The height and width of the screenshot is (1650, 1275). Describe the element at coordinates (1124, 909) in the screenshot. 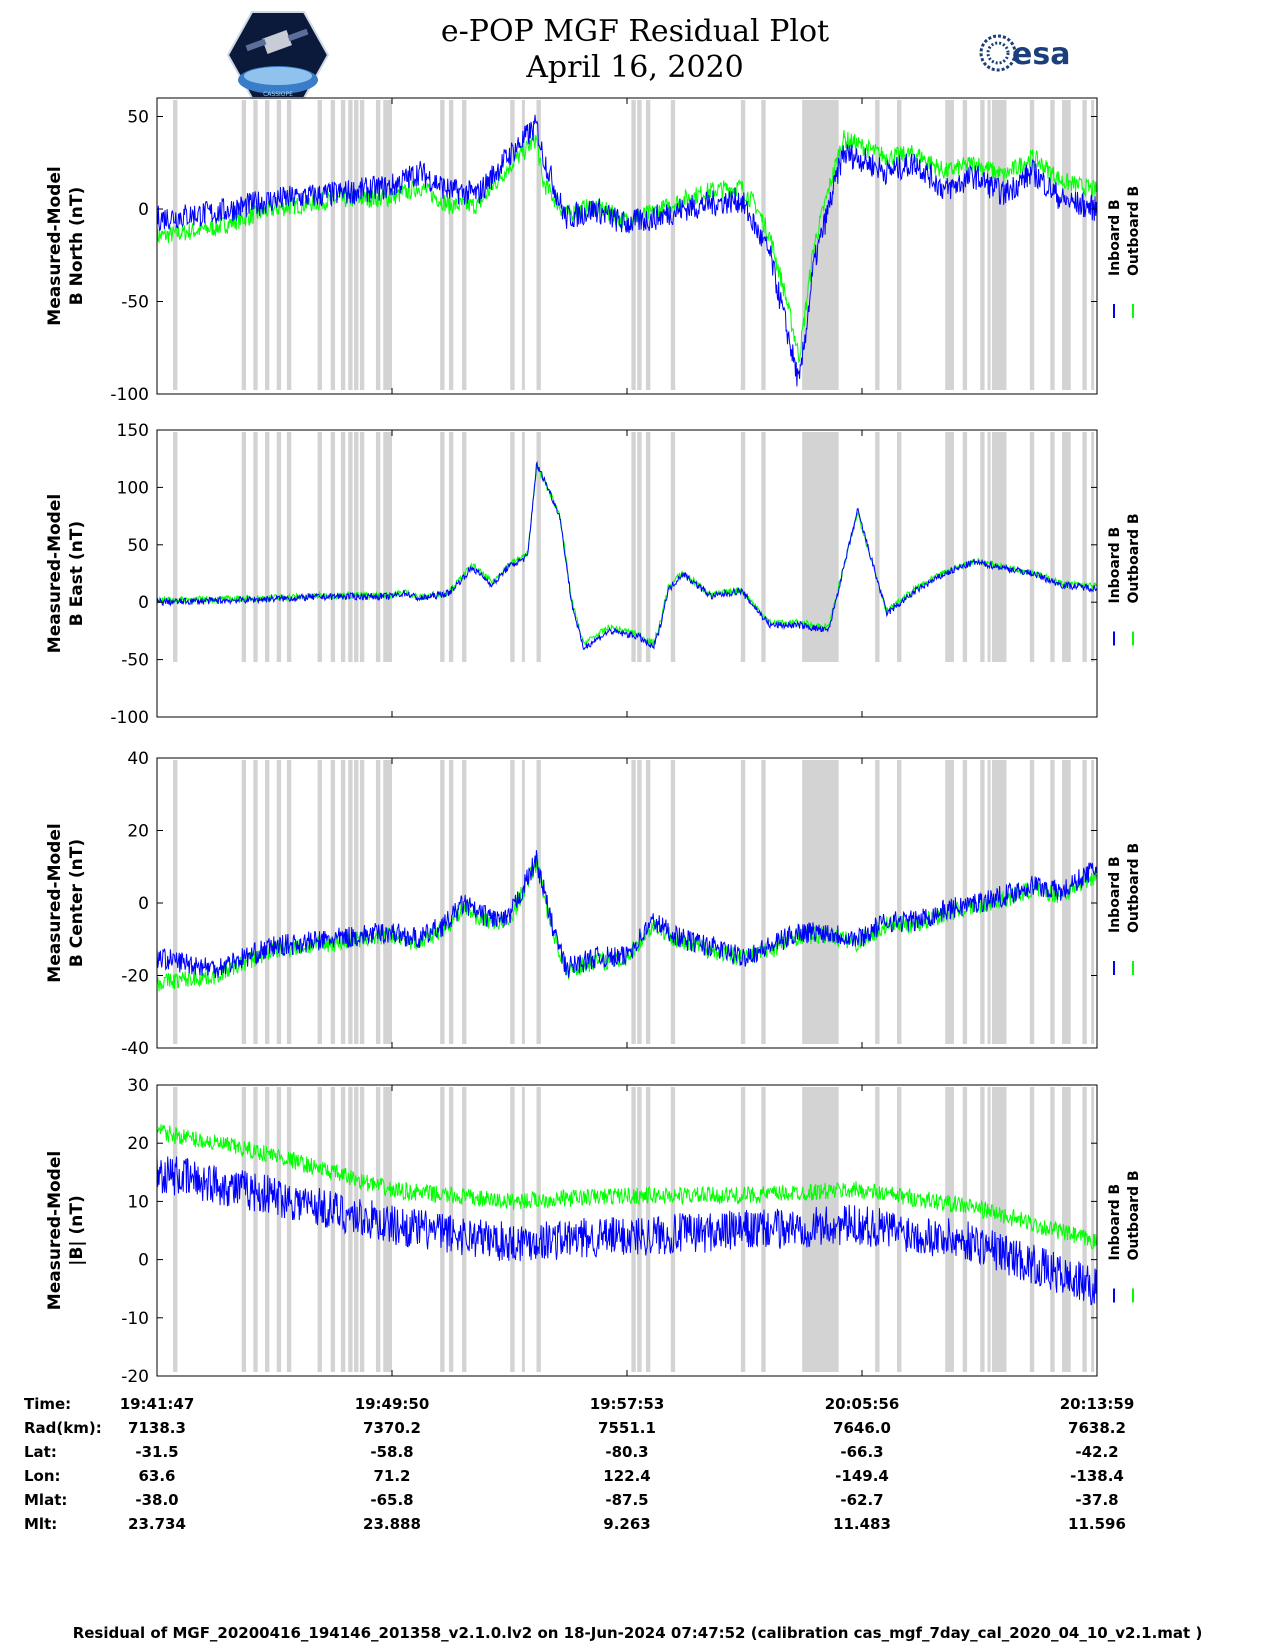

I see `legend: Inboard B Outboard B` at that location.